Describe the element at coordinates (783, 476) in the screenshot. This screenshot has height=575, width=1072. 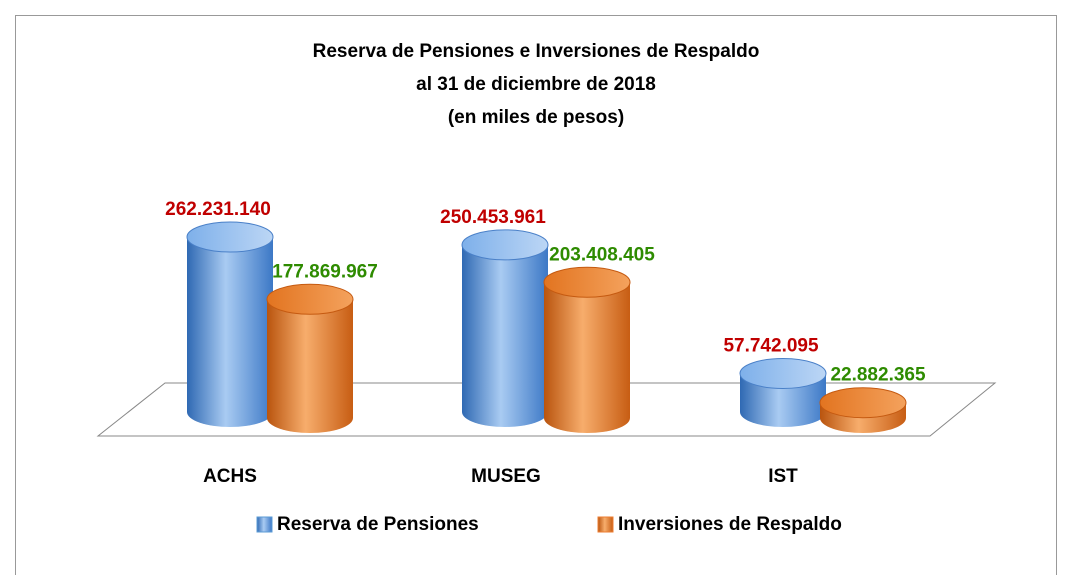
I see `x-tick-label: IST` at that location.